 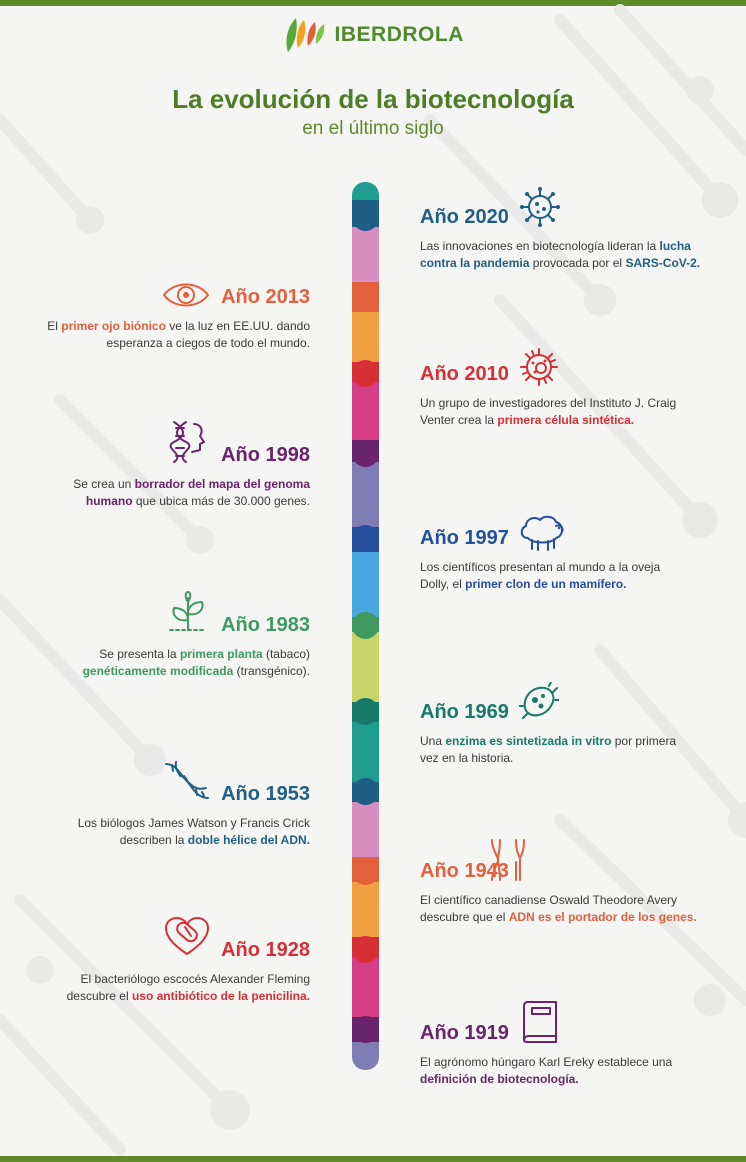 What do you see at coordinates (528, 741) in the screenshot?
I see `entry-highlight: enzima es sintetizada in vitro` at bounding box center [528, 741].